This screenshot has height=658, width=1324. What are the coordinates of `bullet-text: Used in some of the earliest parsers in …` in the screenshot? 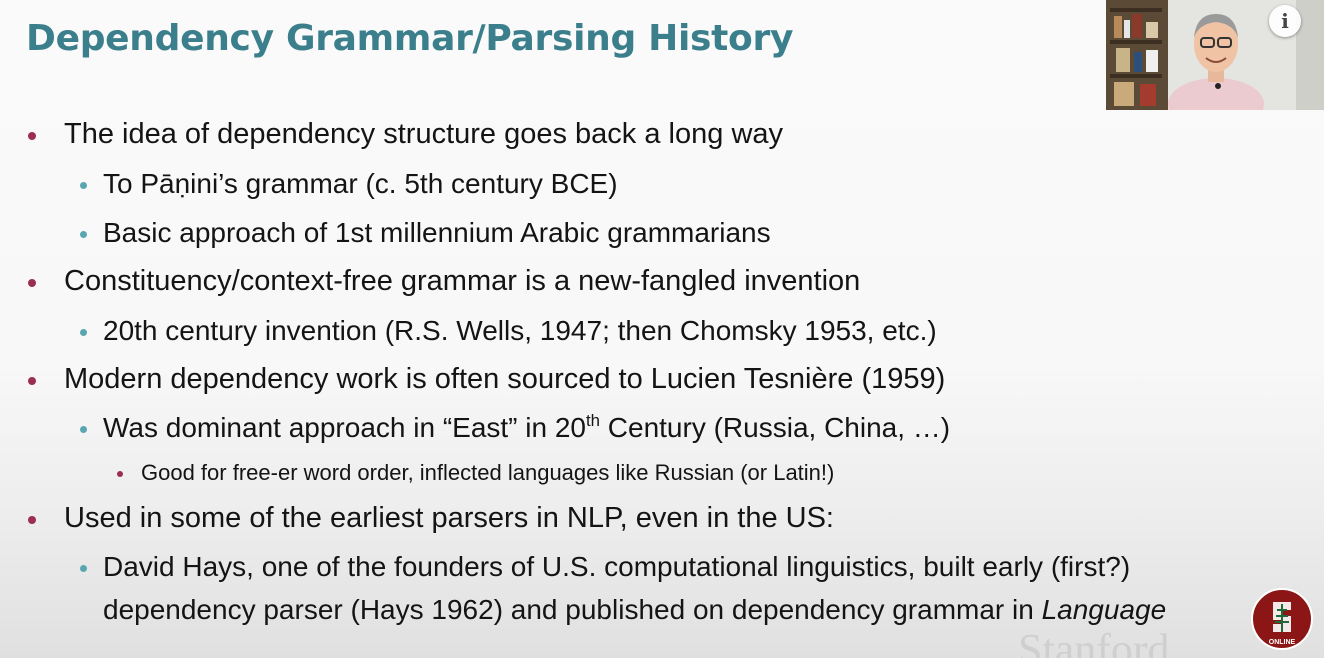 It's located at (449, 518).